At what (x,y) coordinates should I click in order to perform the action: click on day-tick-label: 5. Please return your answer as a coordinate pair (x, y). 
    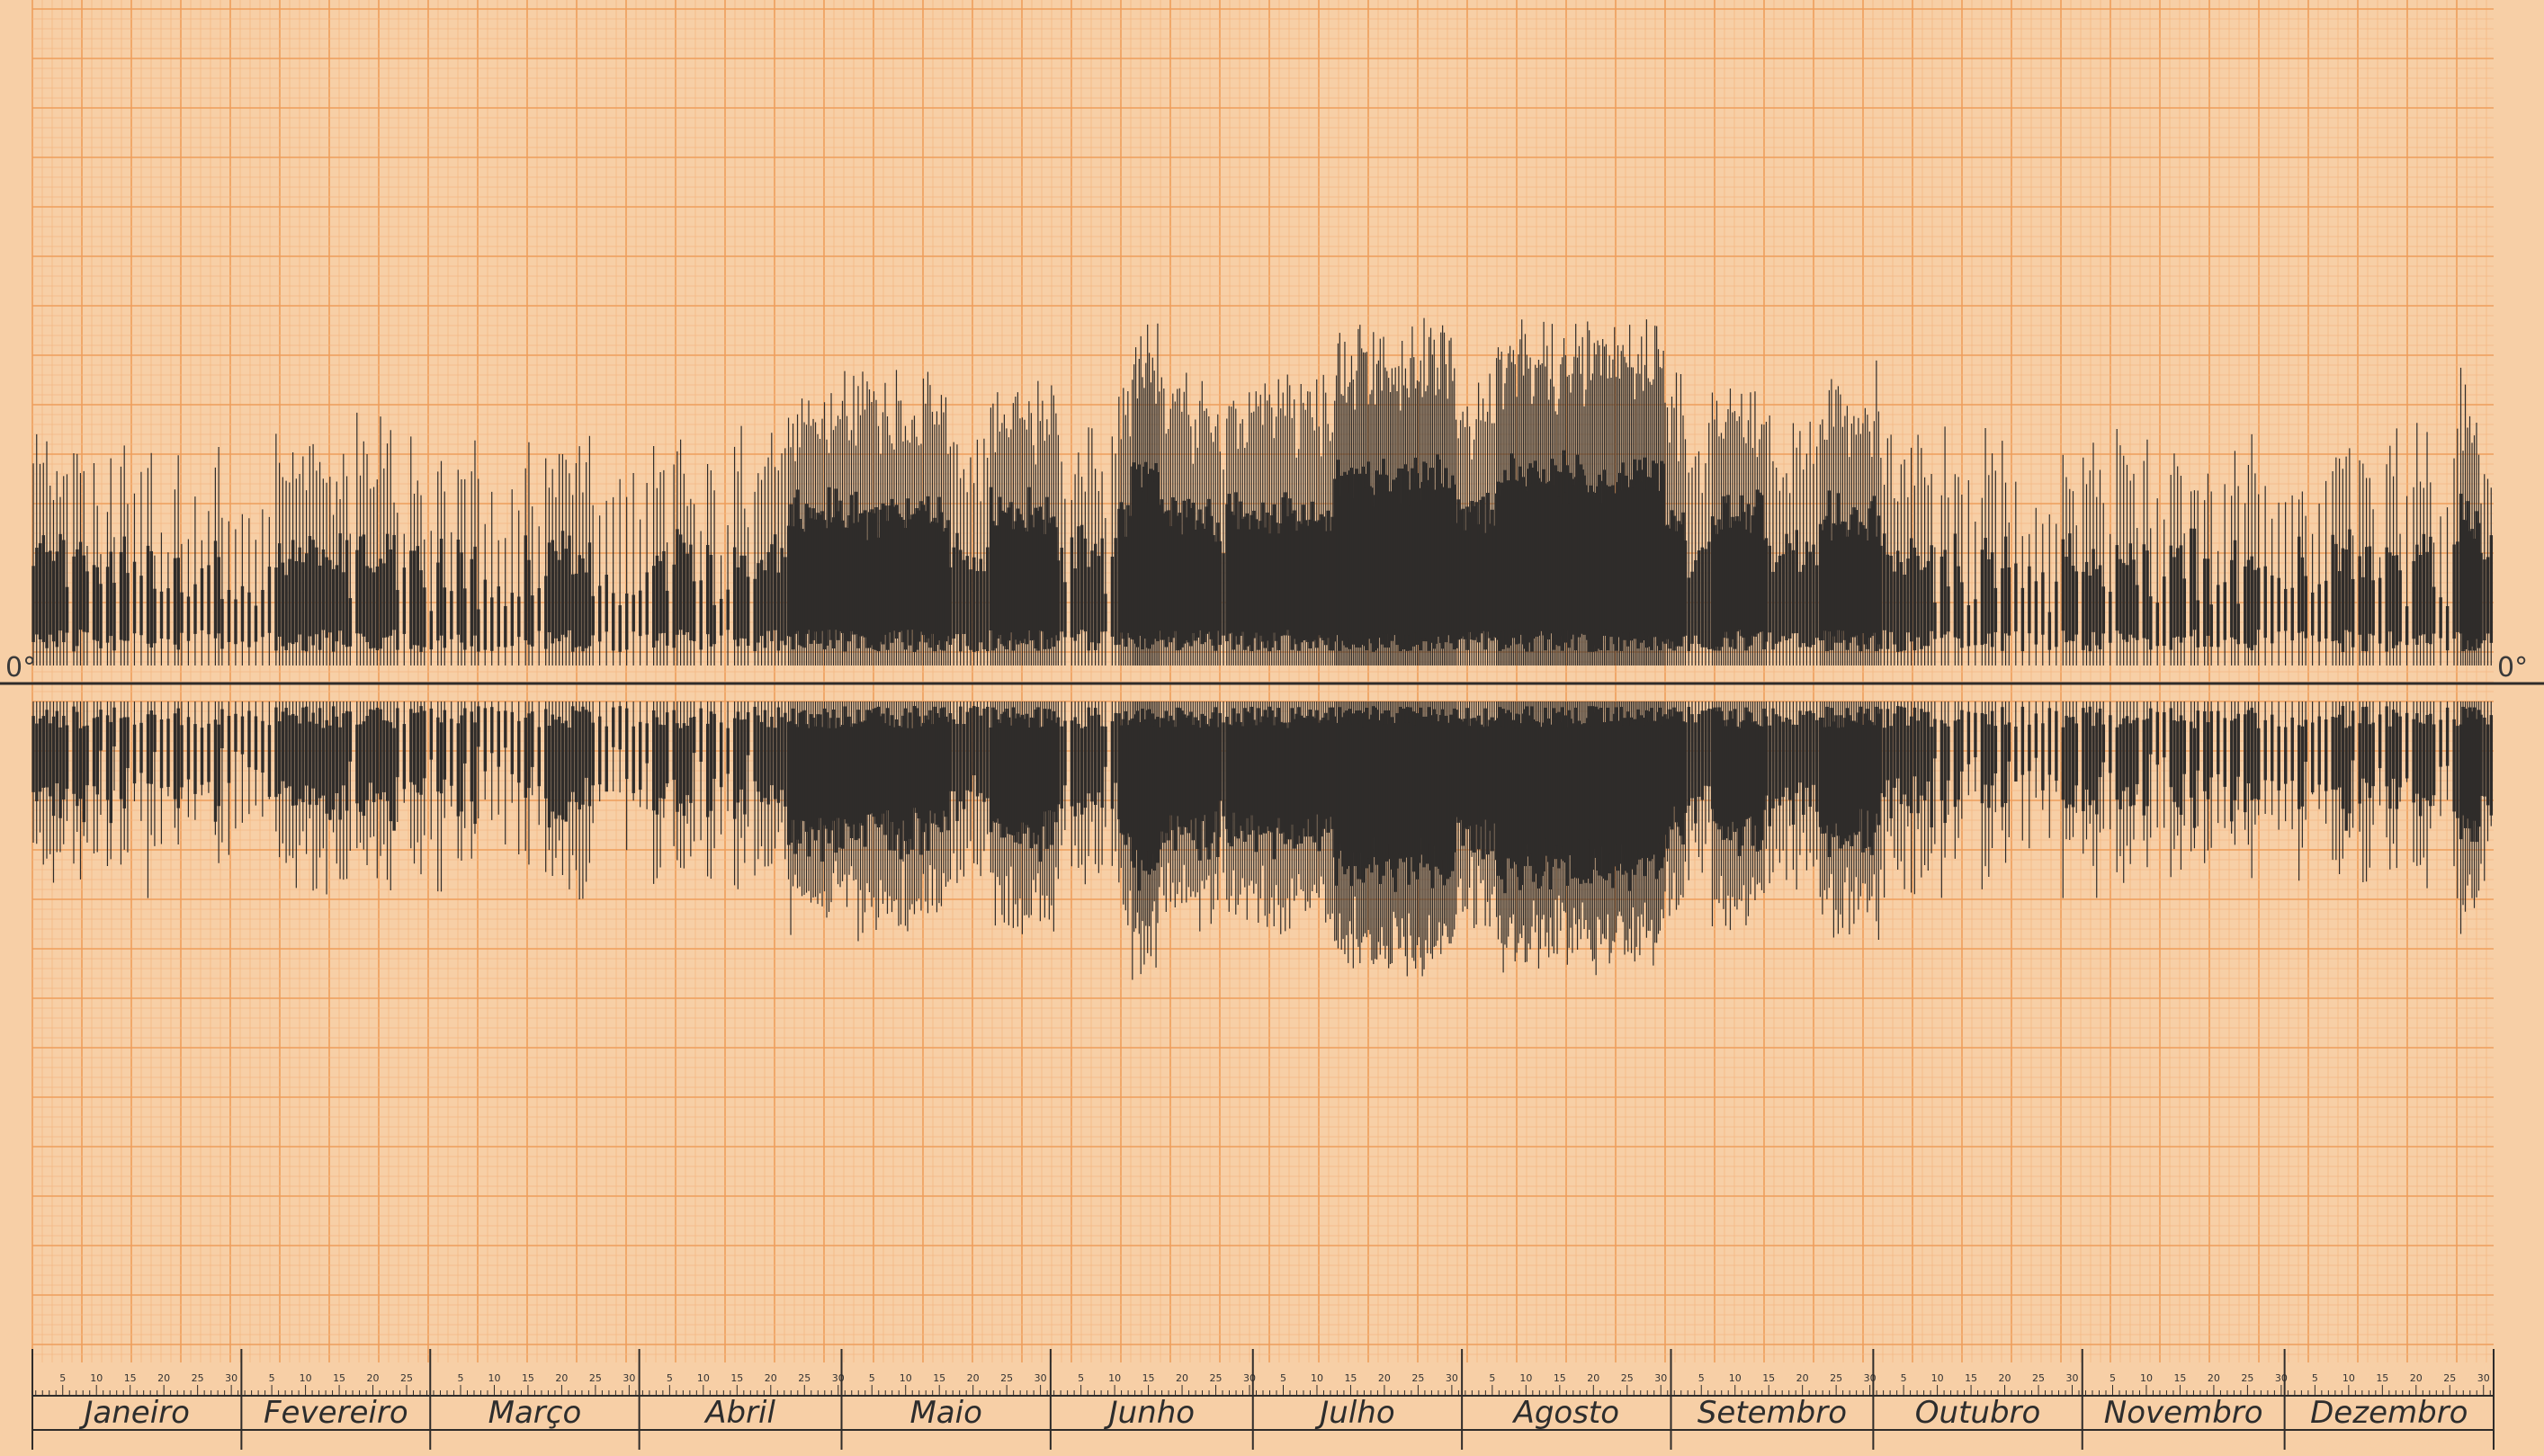
    Looking at the image, I should click on (670, 1378).